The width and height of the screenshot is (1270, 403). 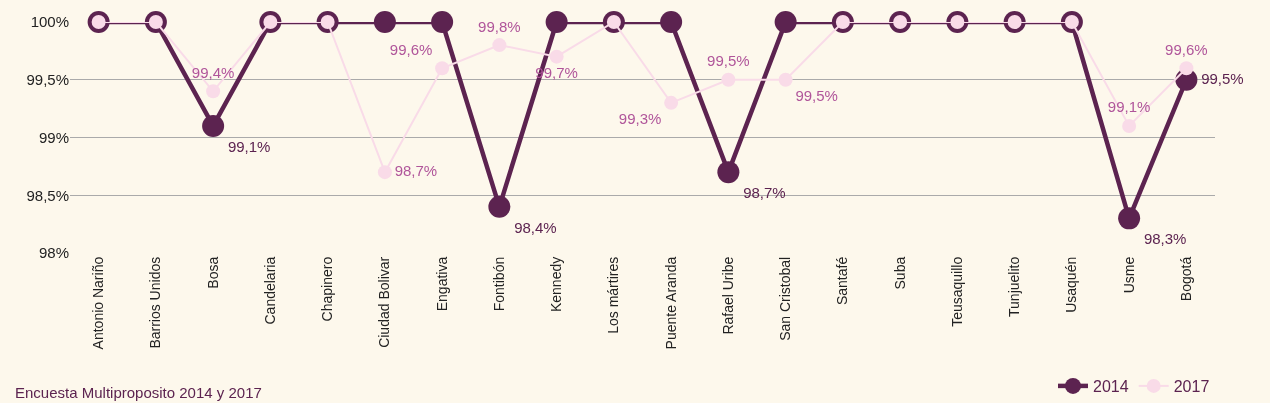 What do you see at coordinates (1111, 387) in the screenshot?
I see `legend-label: 2014` at bounding box center [1111, 387].